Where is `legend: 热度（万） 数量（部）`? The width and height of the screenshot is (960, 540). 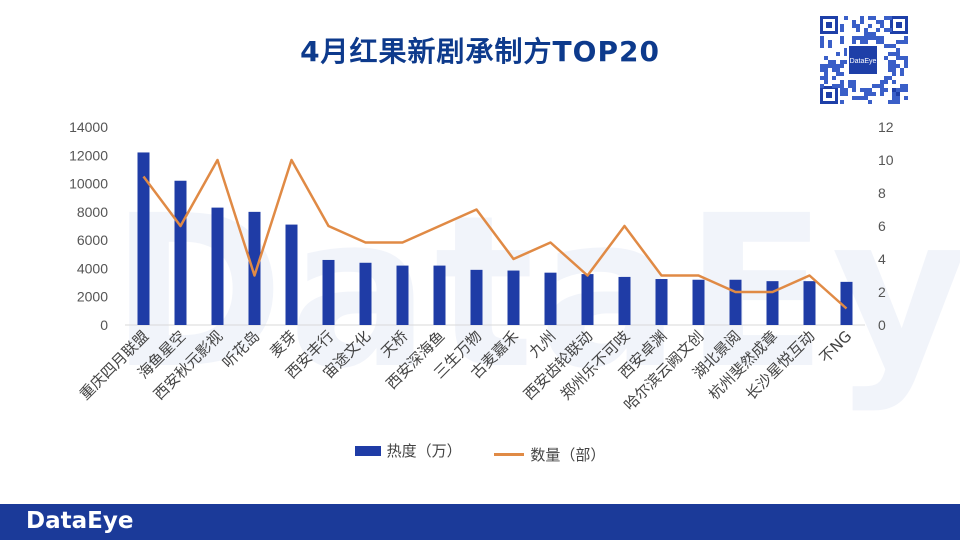
legend: 热度（万） 数量（部） is located at coordinates (480, 452).